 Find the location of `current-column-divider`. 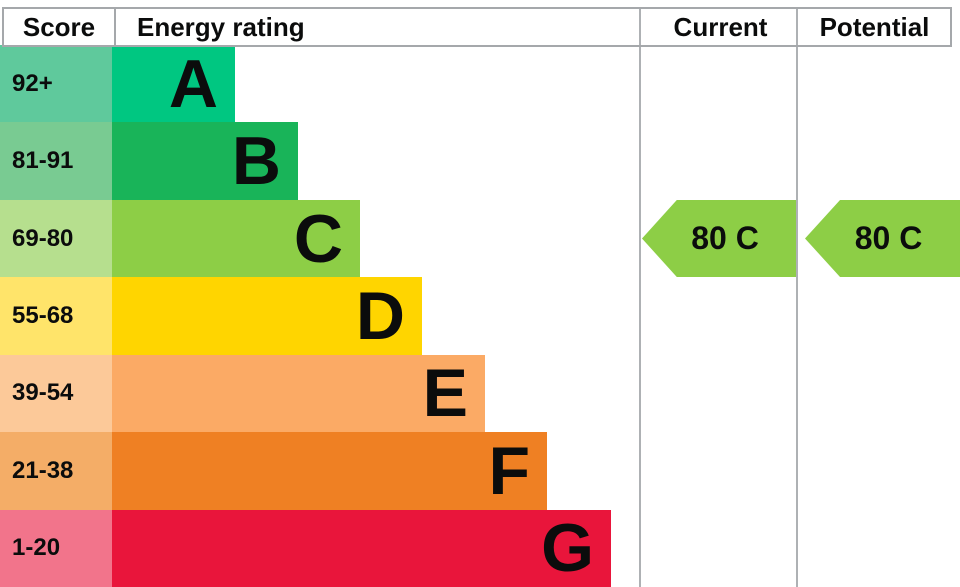

current-column-divider is located at coordinates (640, 297).